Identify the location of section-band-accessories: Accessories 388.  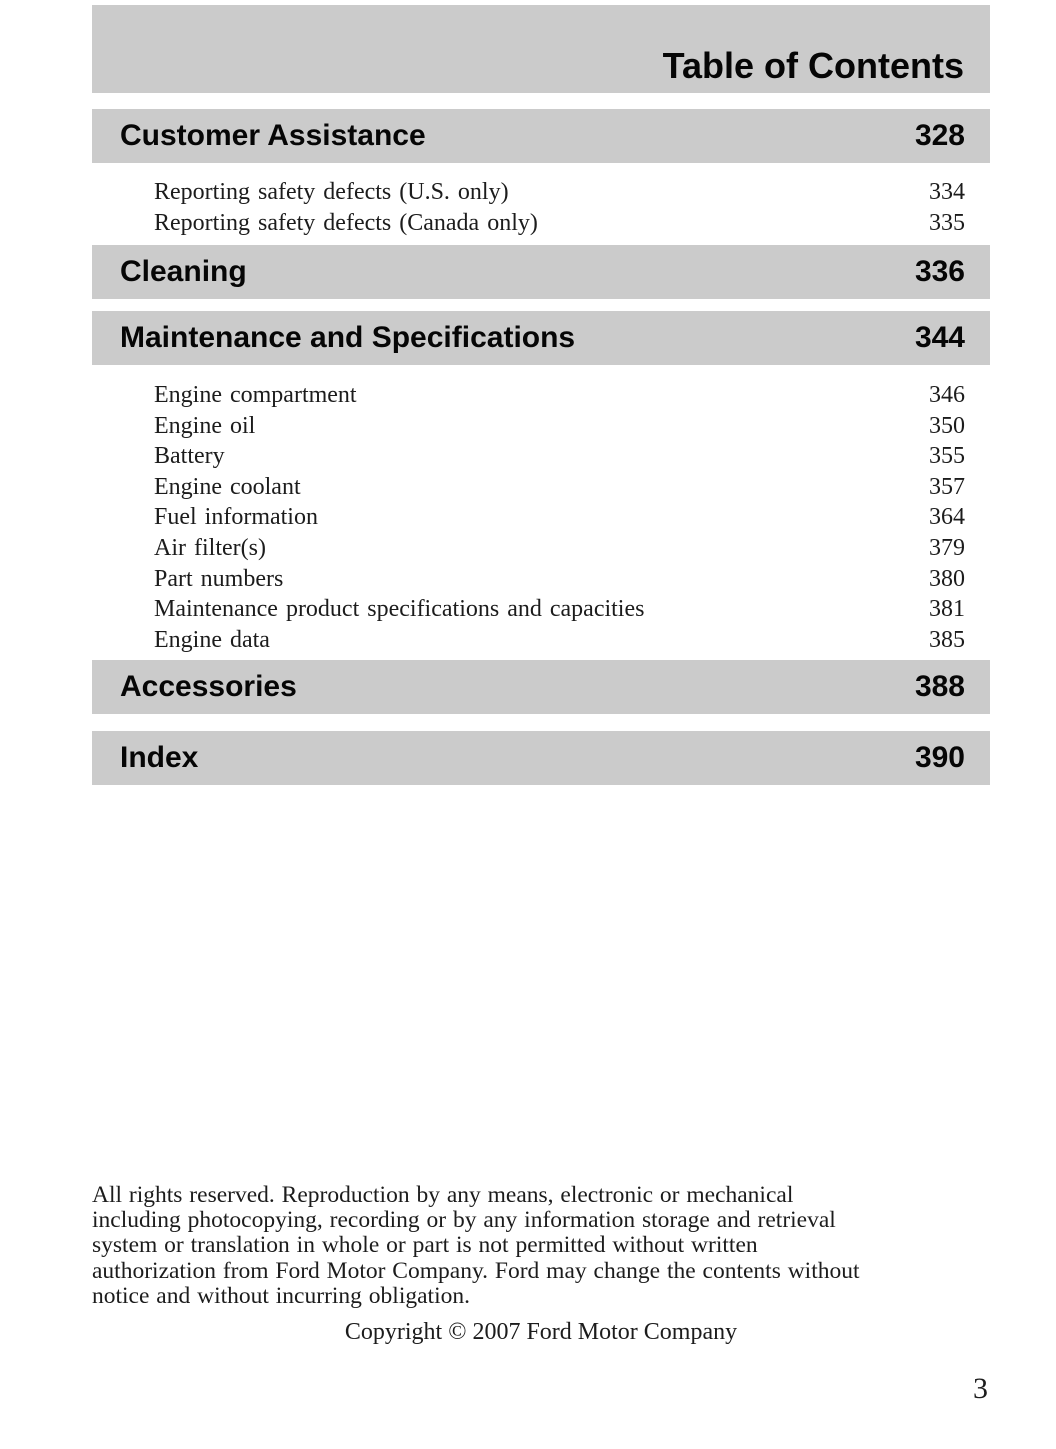
(541, 687).